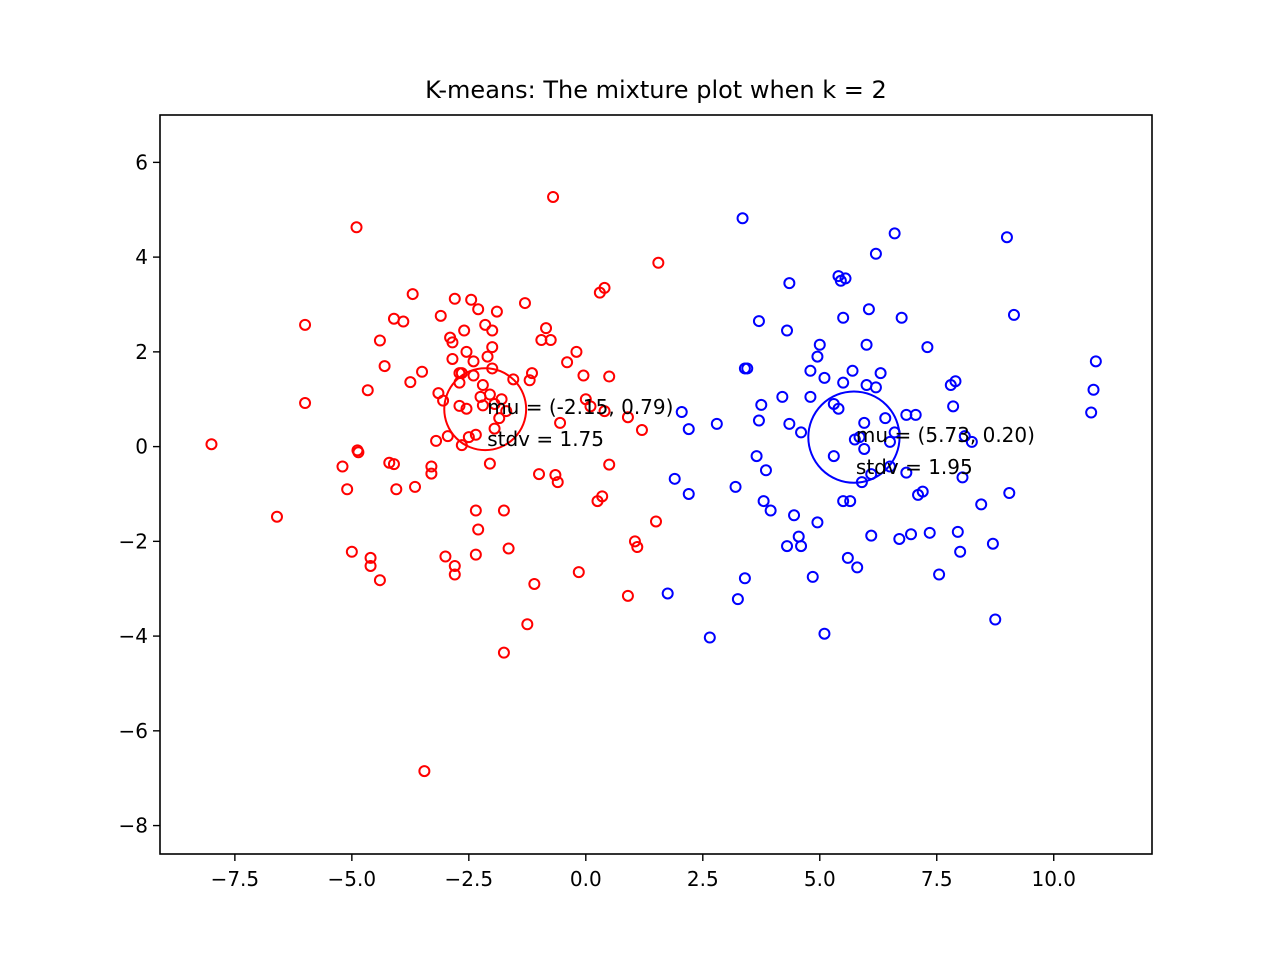 Image resolution: width=1280 pixels, height=960 pixels. I want to click on x-tick-label: −7.5, so click(235, 879).